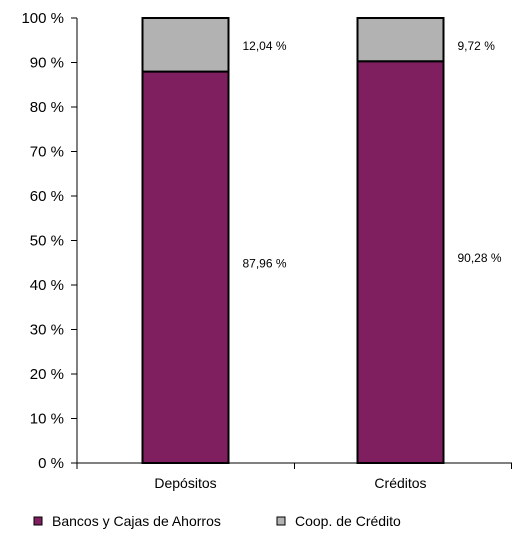 This screenshot has width=512, height=538. Describe the element at coordinates (185, 483) in the screenshot. I see `x-category-label: Depósitos` at that location.